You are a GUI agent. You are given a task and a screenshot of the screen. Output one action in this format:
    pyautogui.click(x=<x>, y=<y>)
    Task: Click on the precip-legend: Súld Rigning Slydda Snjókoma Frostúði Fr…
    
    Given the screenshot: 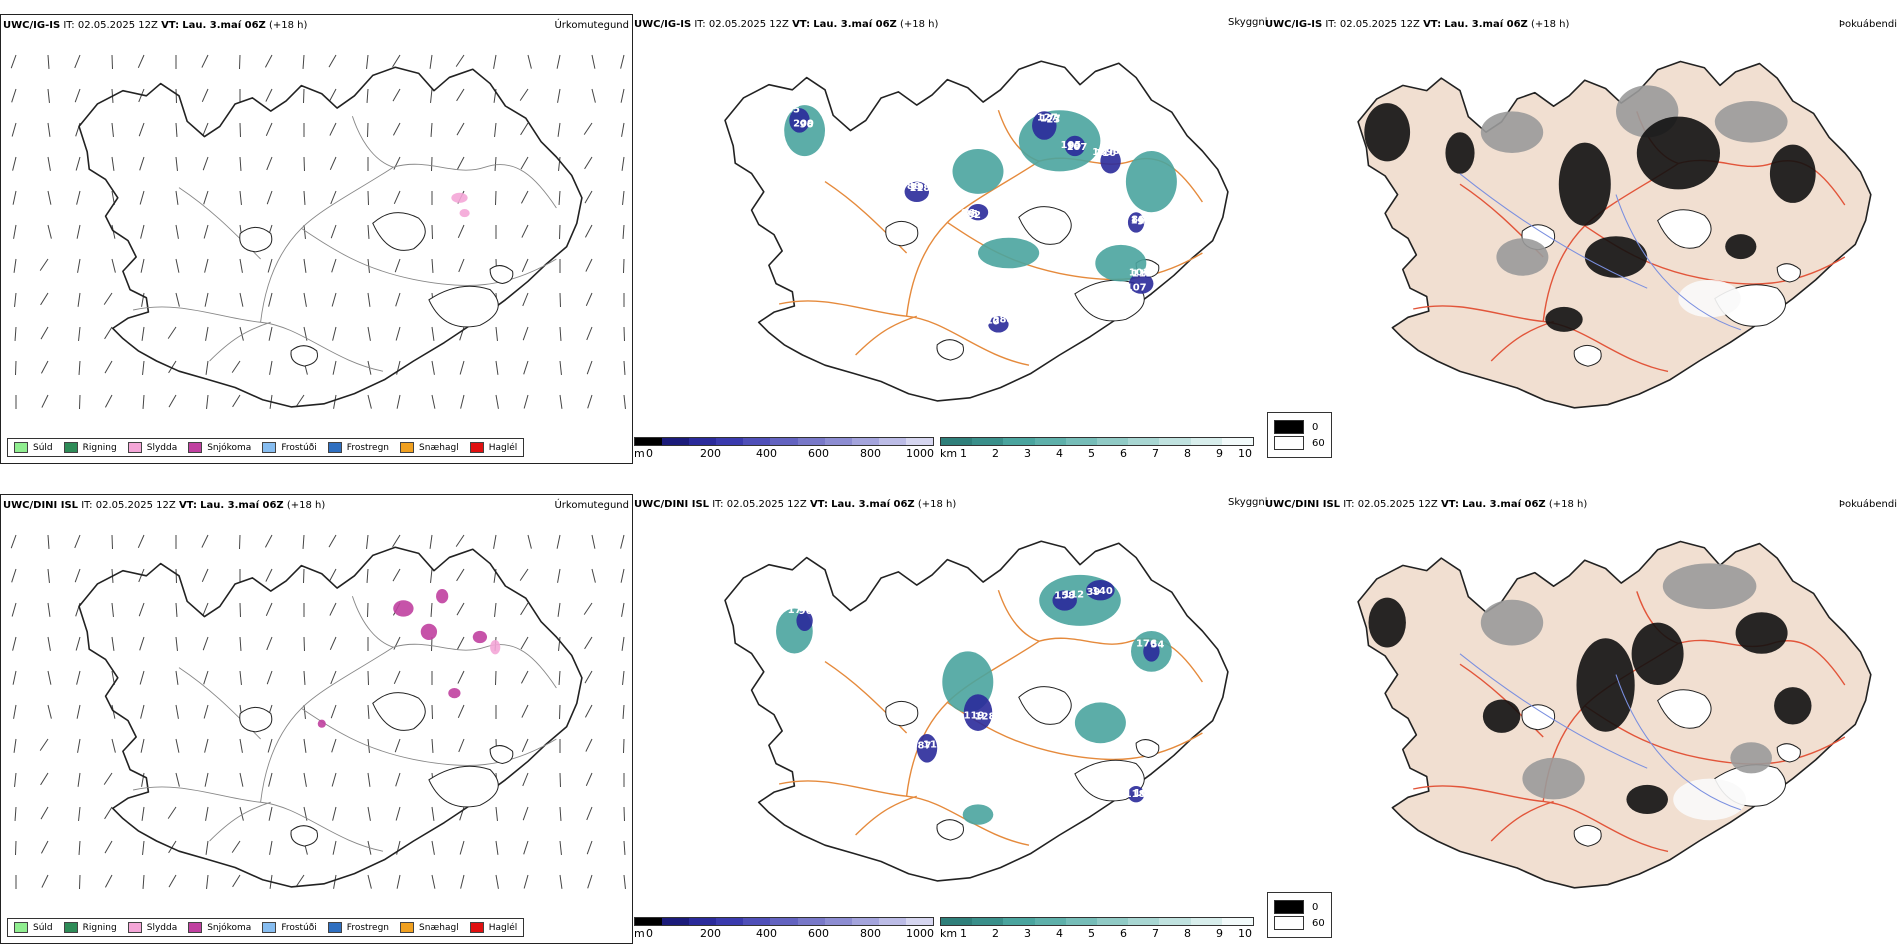 What is the action you would take?
    pyautogui.click(x=266, y=927)
    